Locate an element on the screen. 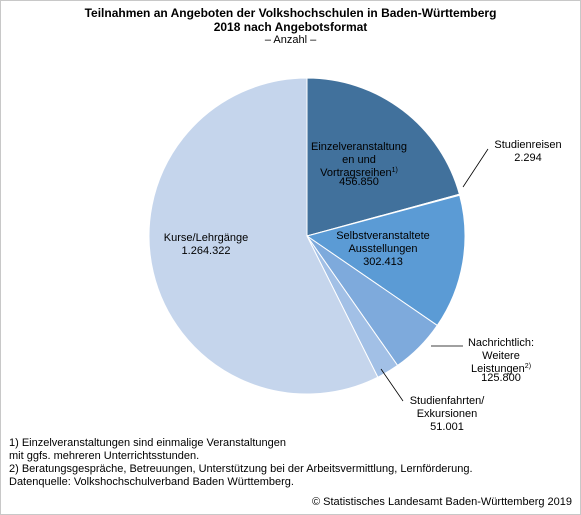  footnote-1-line-2: mit ggfs. mehreren Unterrichtsstunden. is located at coordinates (104, 456).